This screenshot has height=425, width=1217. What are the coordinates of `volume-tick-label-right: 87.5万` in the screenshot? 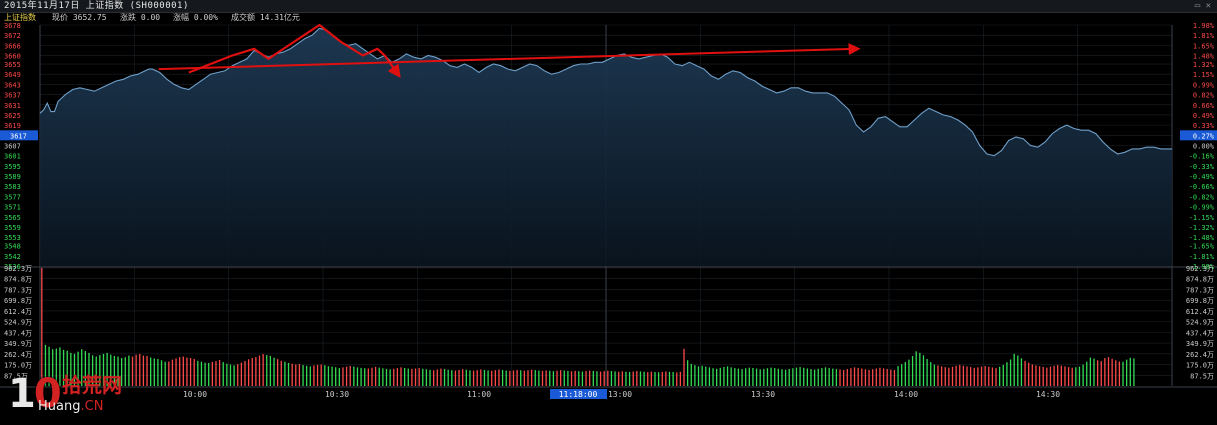 It's located at (1202, 376).